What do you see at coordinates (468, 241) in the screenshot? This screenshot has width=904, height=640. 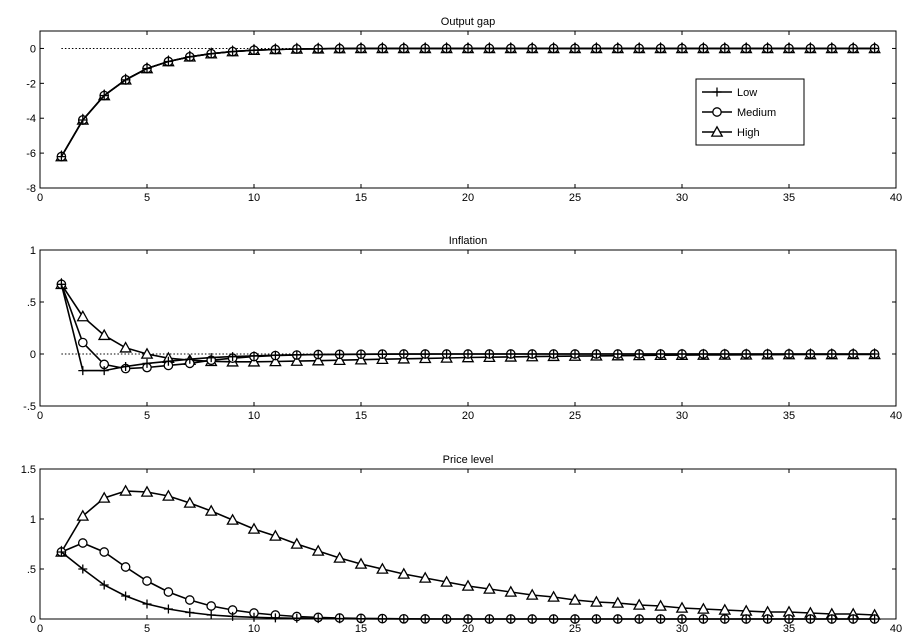 I see `chart-title: Inflation` at bounding box center [468, 241].